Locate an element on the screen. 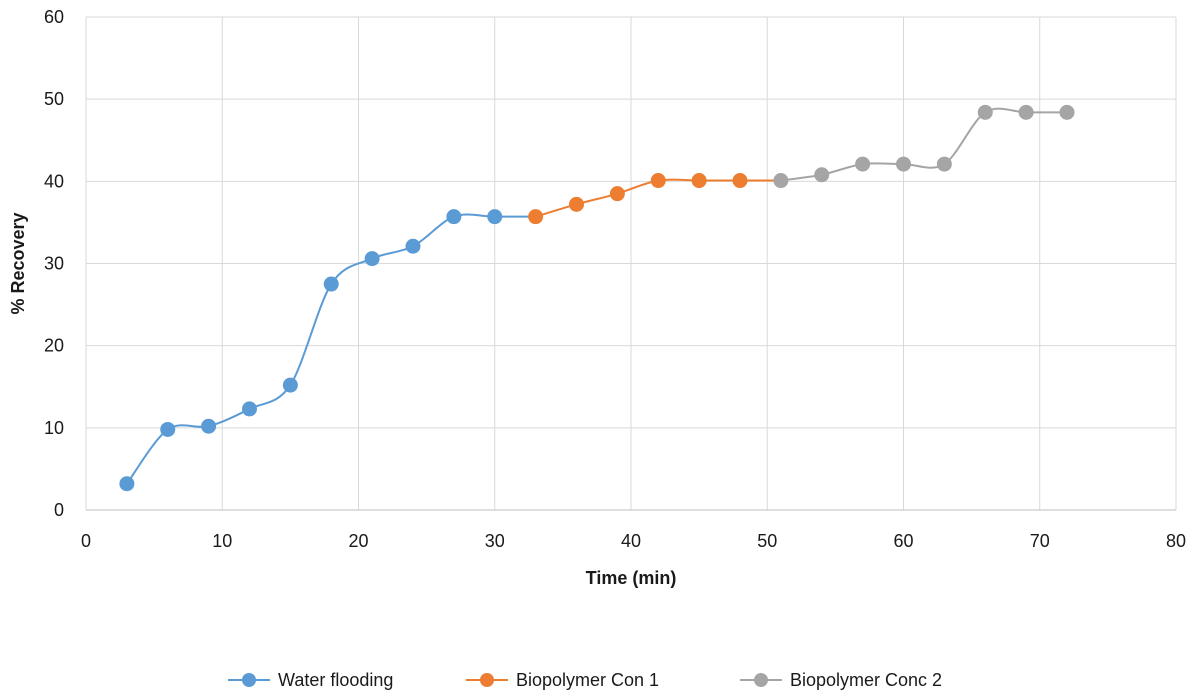 The image size is (1200, 697). legend-label: Water flooding is located at coordinates (335, 680).